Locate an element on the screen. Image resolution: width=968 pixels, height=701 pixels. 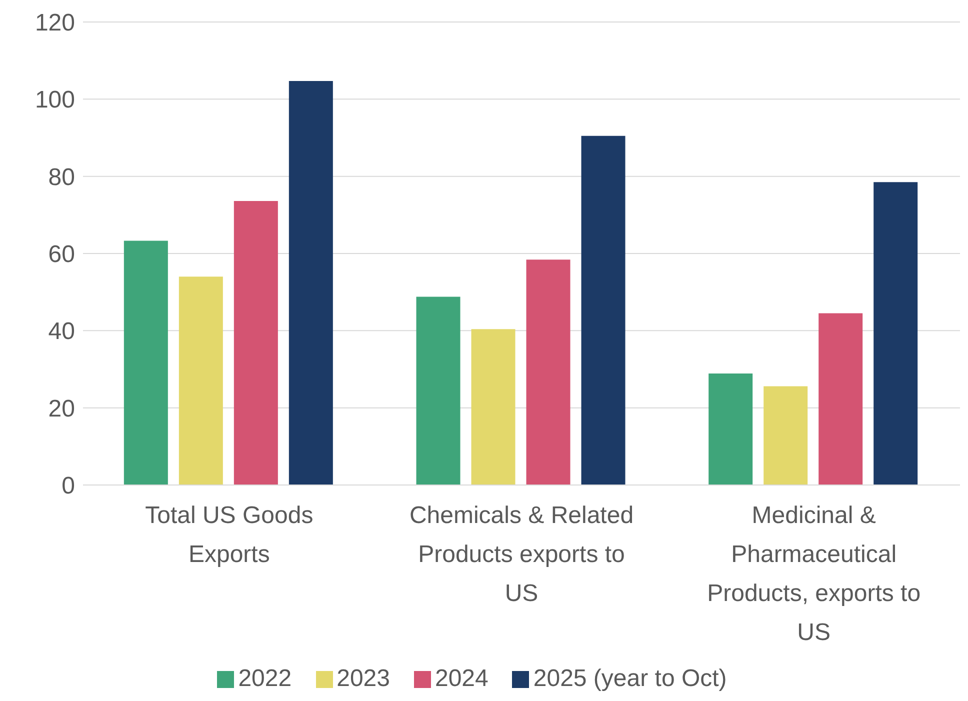
y-tick-label: 100 is located at coordinates (54, 100).